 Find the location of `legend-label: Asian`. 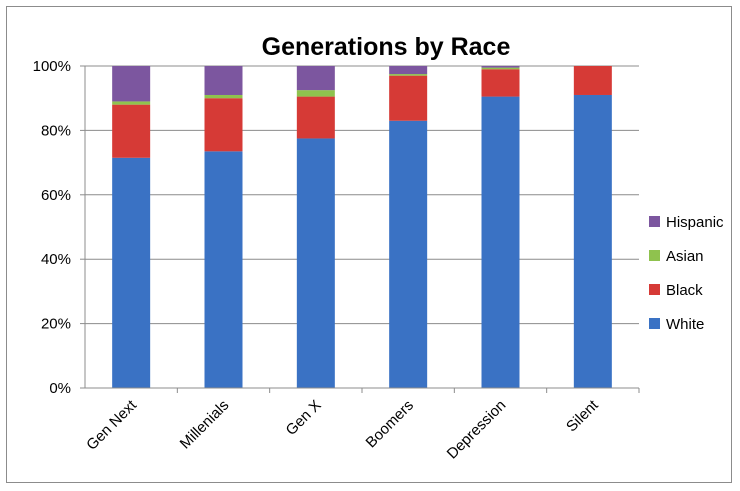

legend-label: Asian is located at coordinates (685, 256).